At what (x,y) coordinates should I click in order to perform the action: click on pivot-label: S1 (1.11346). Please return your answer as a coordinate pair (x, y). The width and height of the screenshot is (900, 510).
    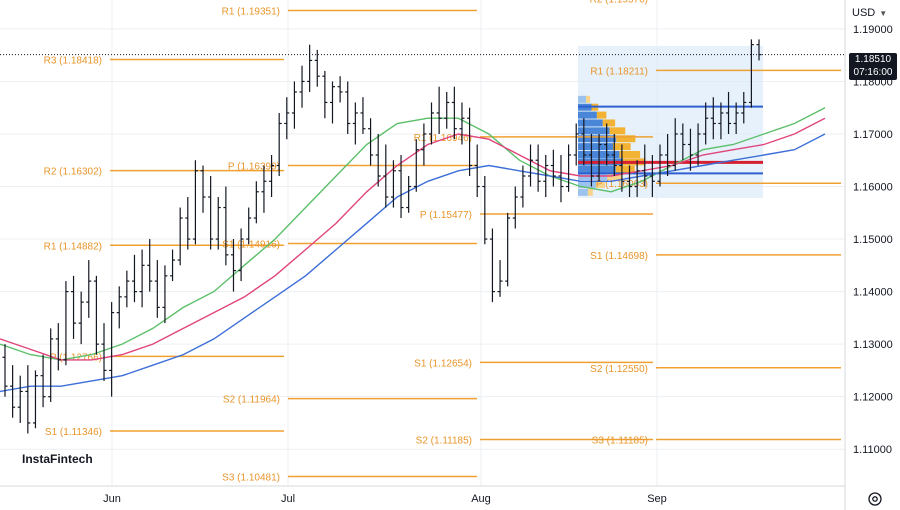
    Looking at the image, I should click on (73, 432).